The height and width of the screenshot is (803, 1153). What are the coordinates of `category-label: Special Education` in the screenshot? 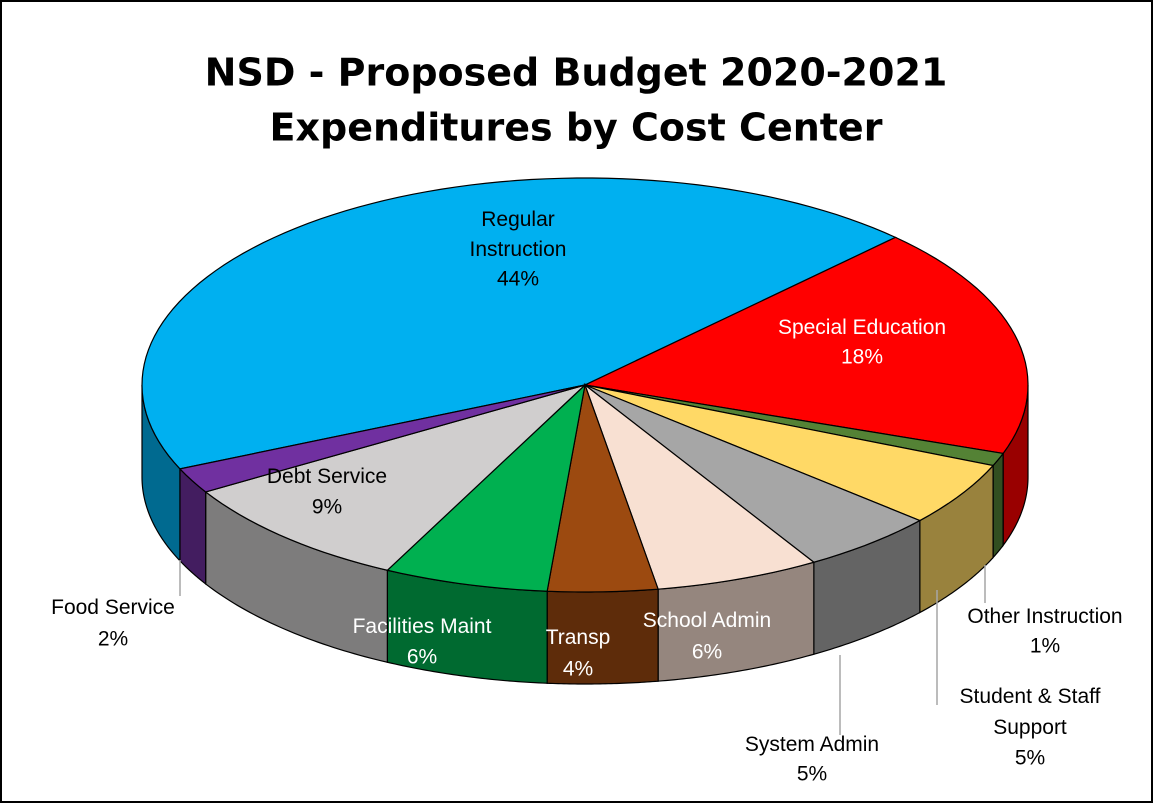 It's located at (862, 327).